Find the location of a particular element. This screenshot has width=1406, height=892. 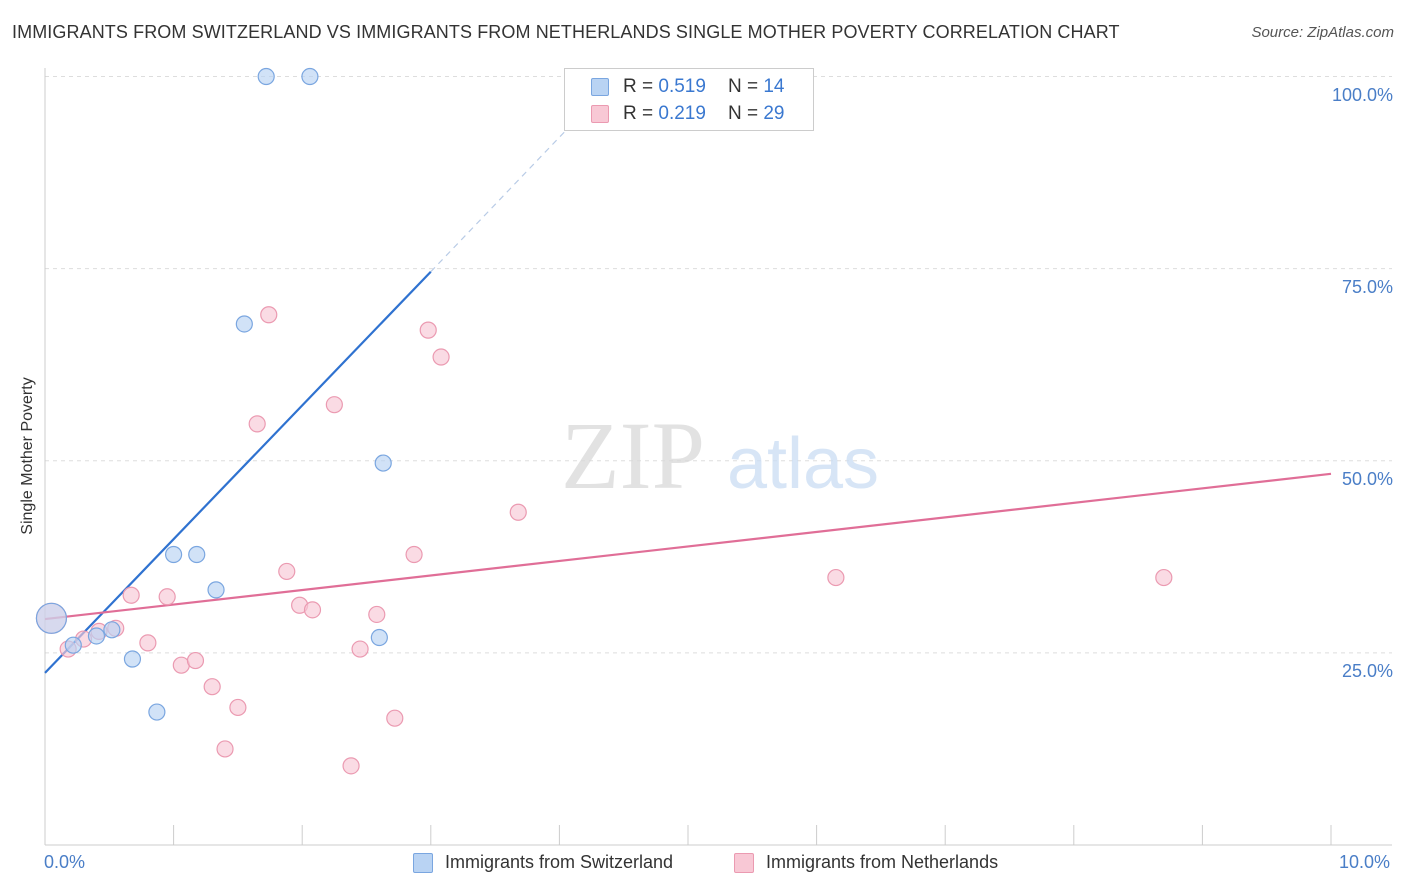

series-name-netherlands: Immigrants from Netherlands is located at coordinates (882, 862).